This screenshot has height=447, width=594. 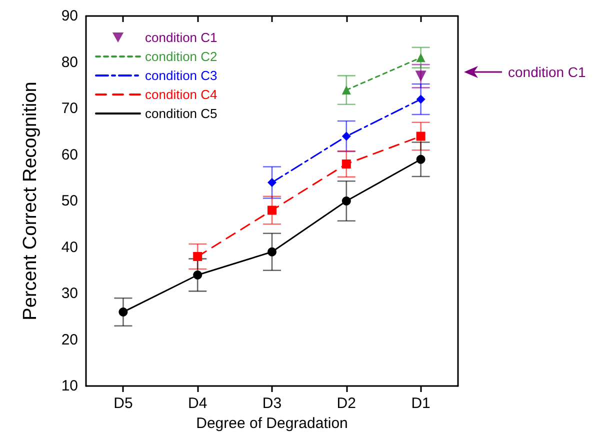 I want to click on legend-label: condition C4, so click(x=181, y=94).